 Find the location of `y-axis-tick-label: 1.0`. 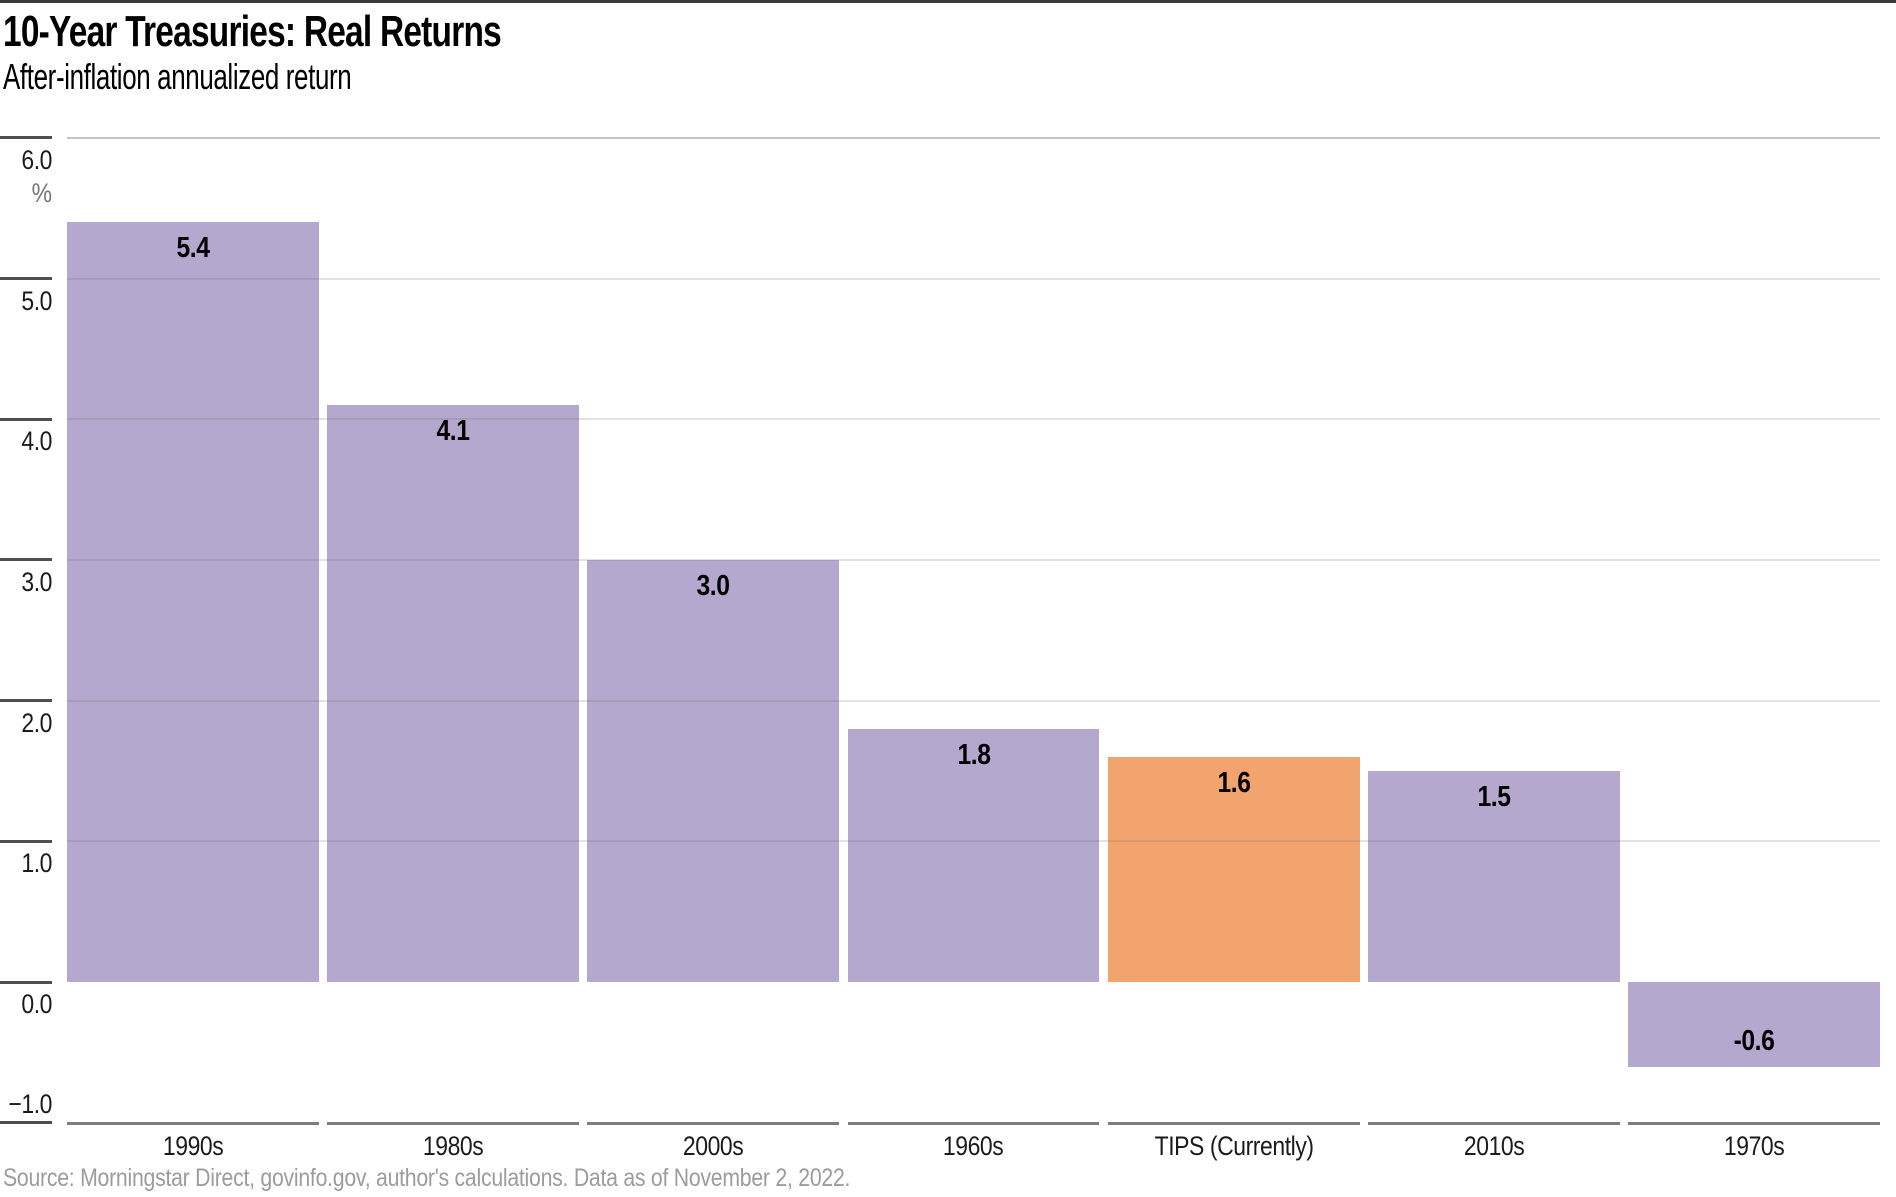

y-axis-tick-label: 1.0 is located at coordinates (36, 863).